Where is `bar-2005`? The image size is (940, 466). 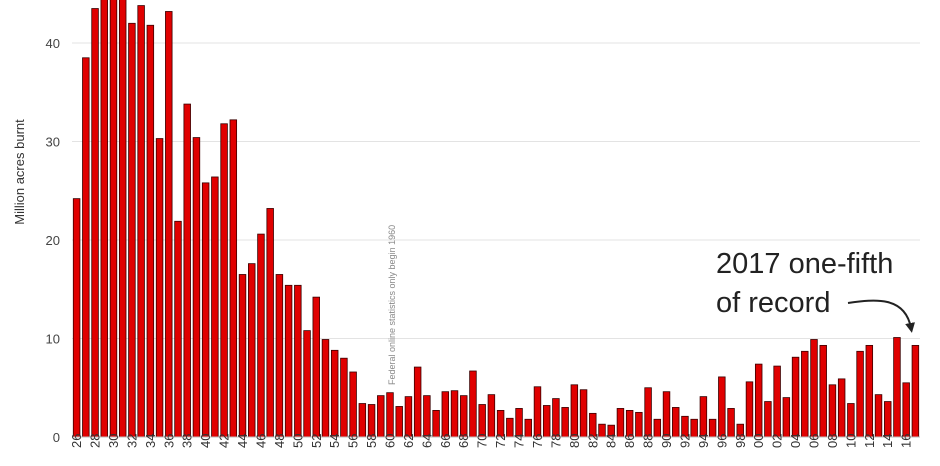
bar-2005 is located at coordinates (805, 394).